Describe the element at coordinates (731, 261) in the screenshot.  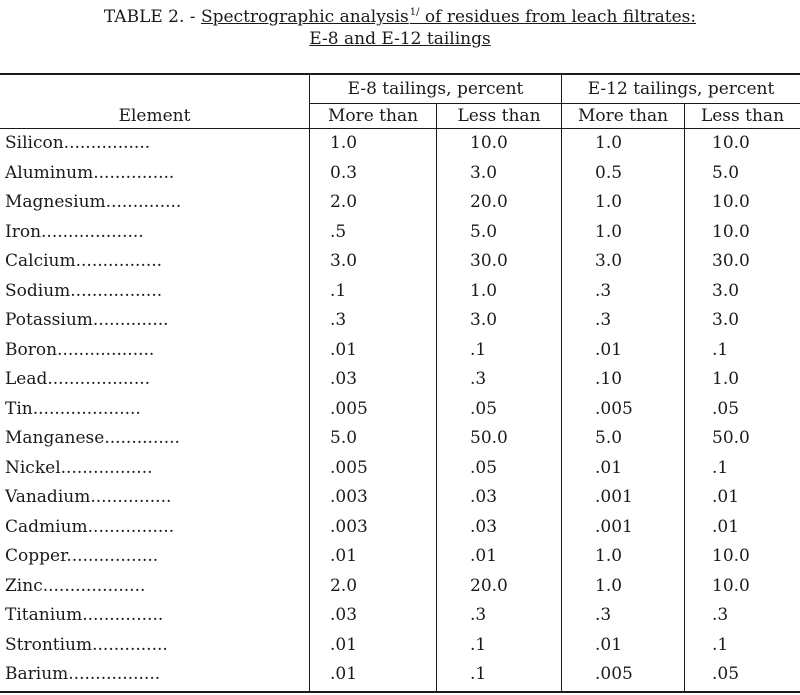
I see `value-e12-less: 30.0` at that location.